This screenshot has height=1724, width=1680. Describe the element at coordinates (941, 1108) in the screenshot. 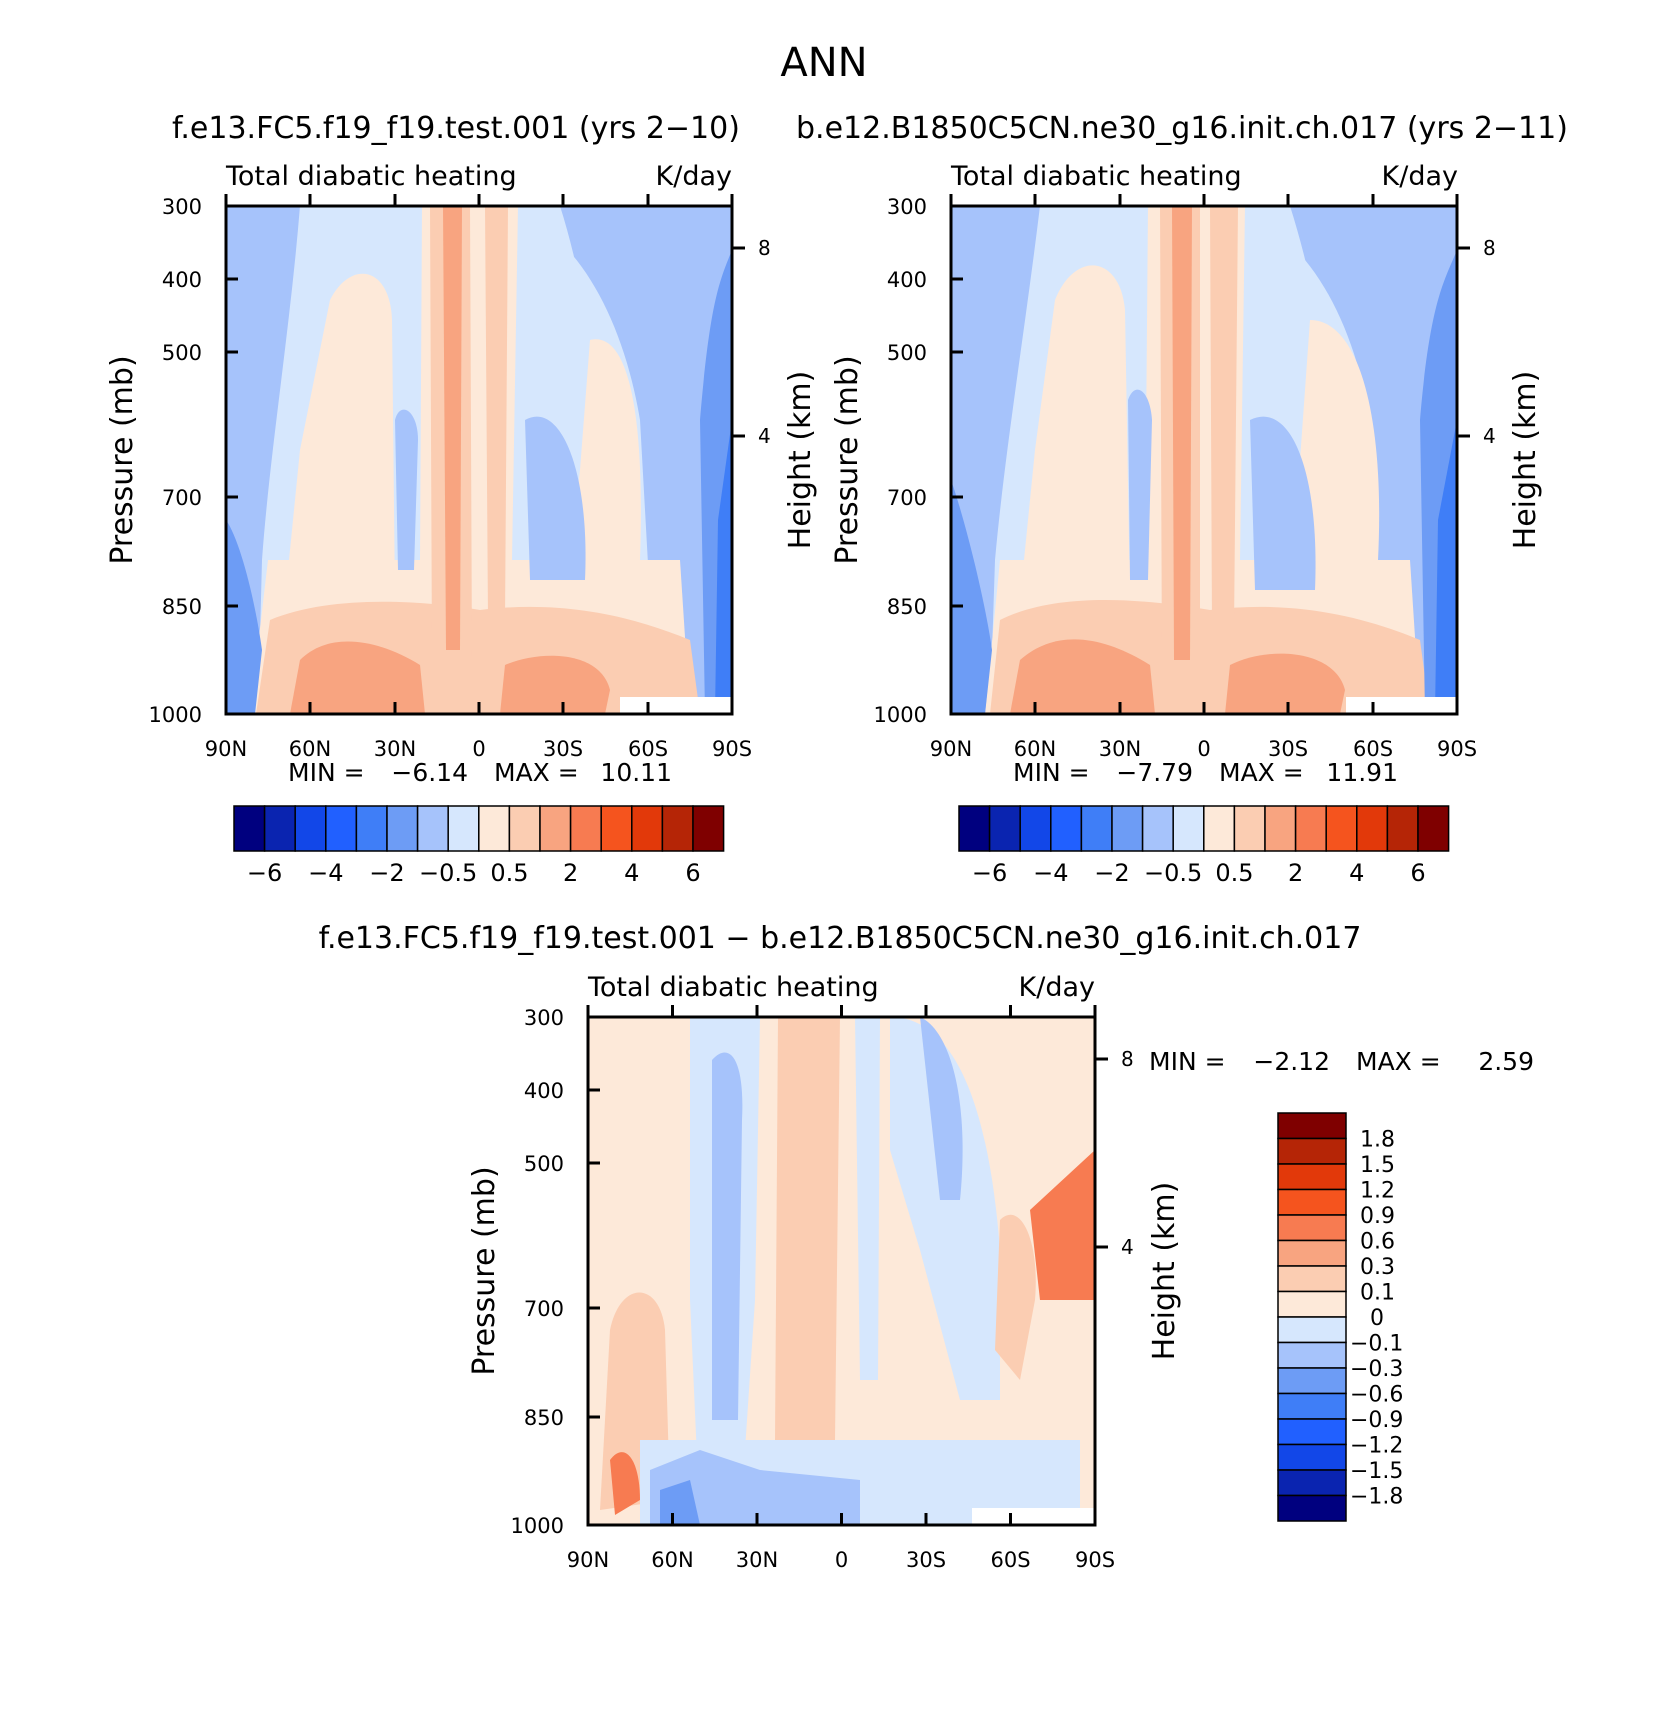

I see `contour-band-blue-sh` at that location.